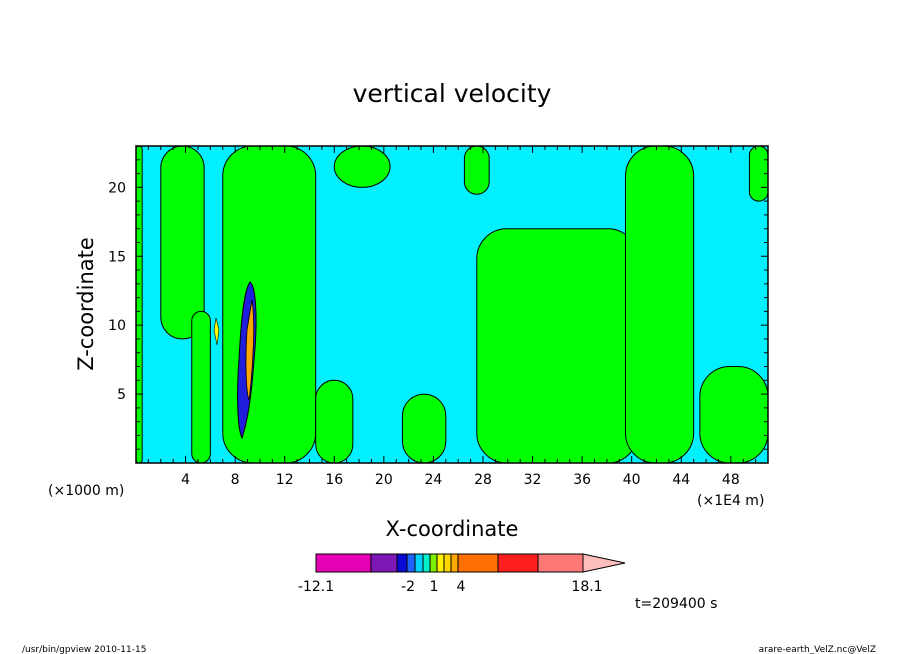  What do you see at coordinates (235, 360) in the screenshot?
I see `updraft-core` at bounding box center [235, 360].